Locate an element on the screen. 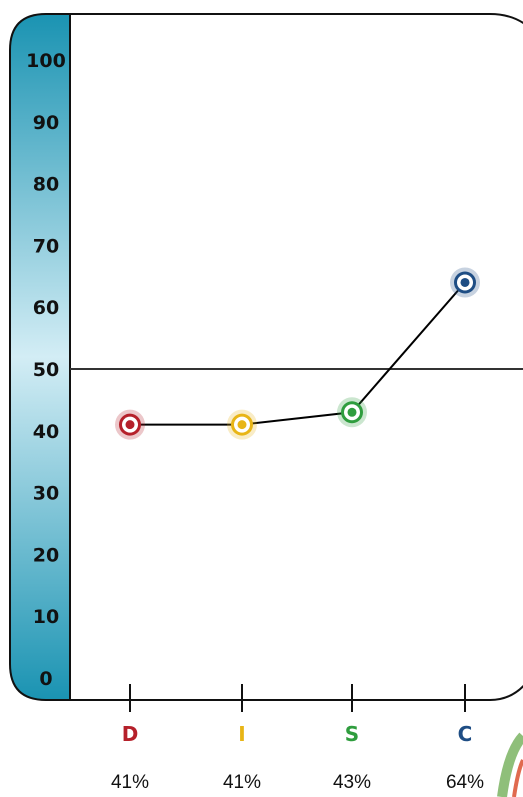 The height and width of the screenshot is (797, 523). data-line is located at coordinates (298, 353).